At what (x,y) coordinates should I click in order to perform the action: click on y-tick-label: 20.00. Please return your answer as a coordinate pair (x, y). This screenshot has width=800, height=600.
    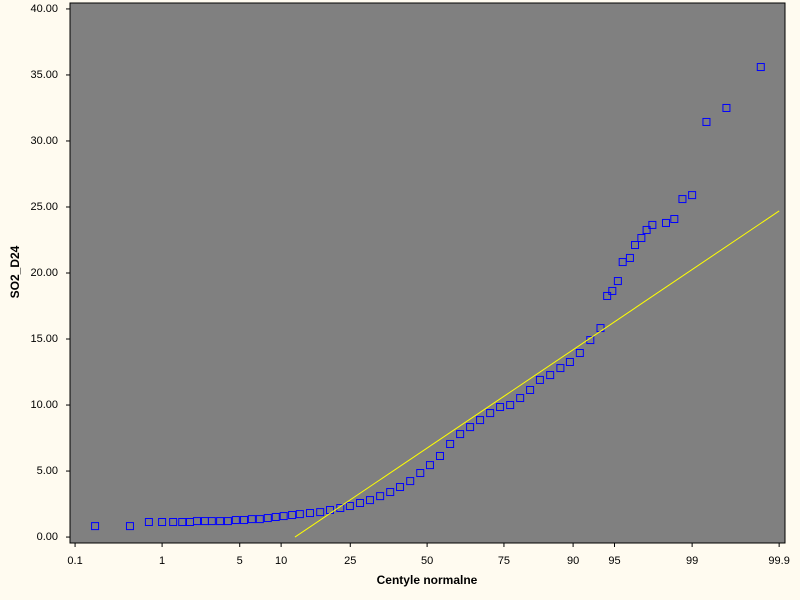
    Looking at the image, I should click on (44, 273).